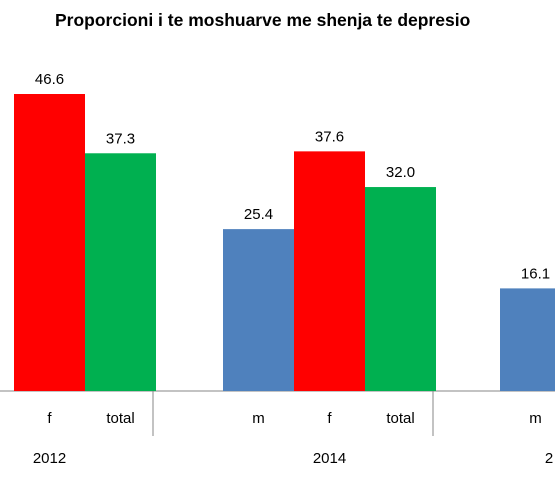  I want to click on category-label-2012-total: total, so click(120, 418).